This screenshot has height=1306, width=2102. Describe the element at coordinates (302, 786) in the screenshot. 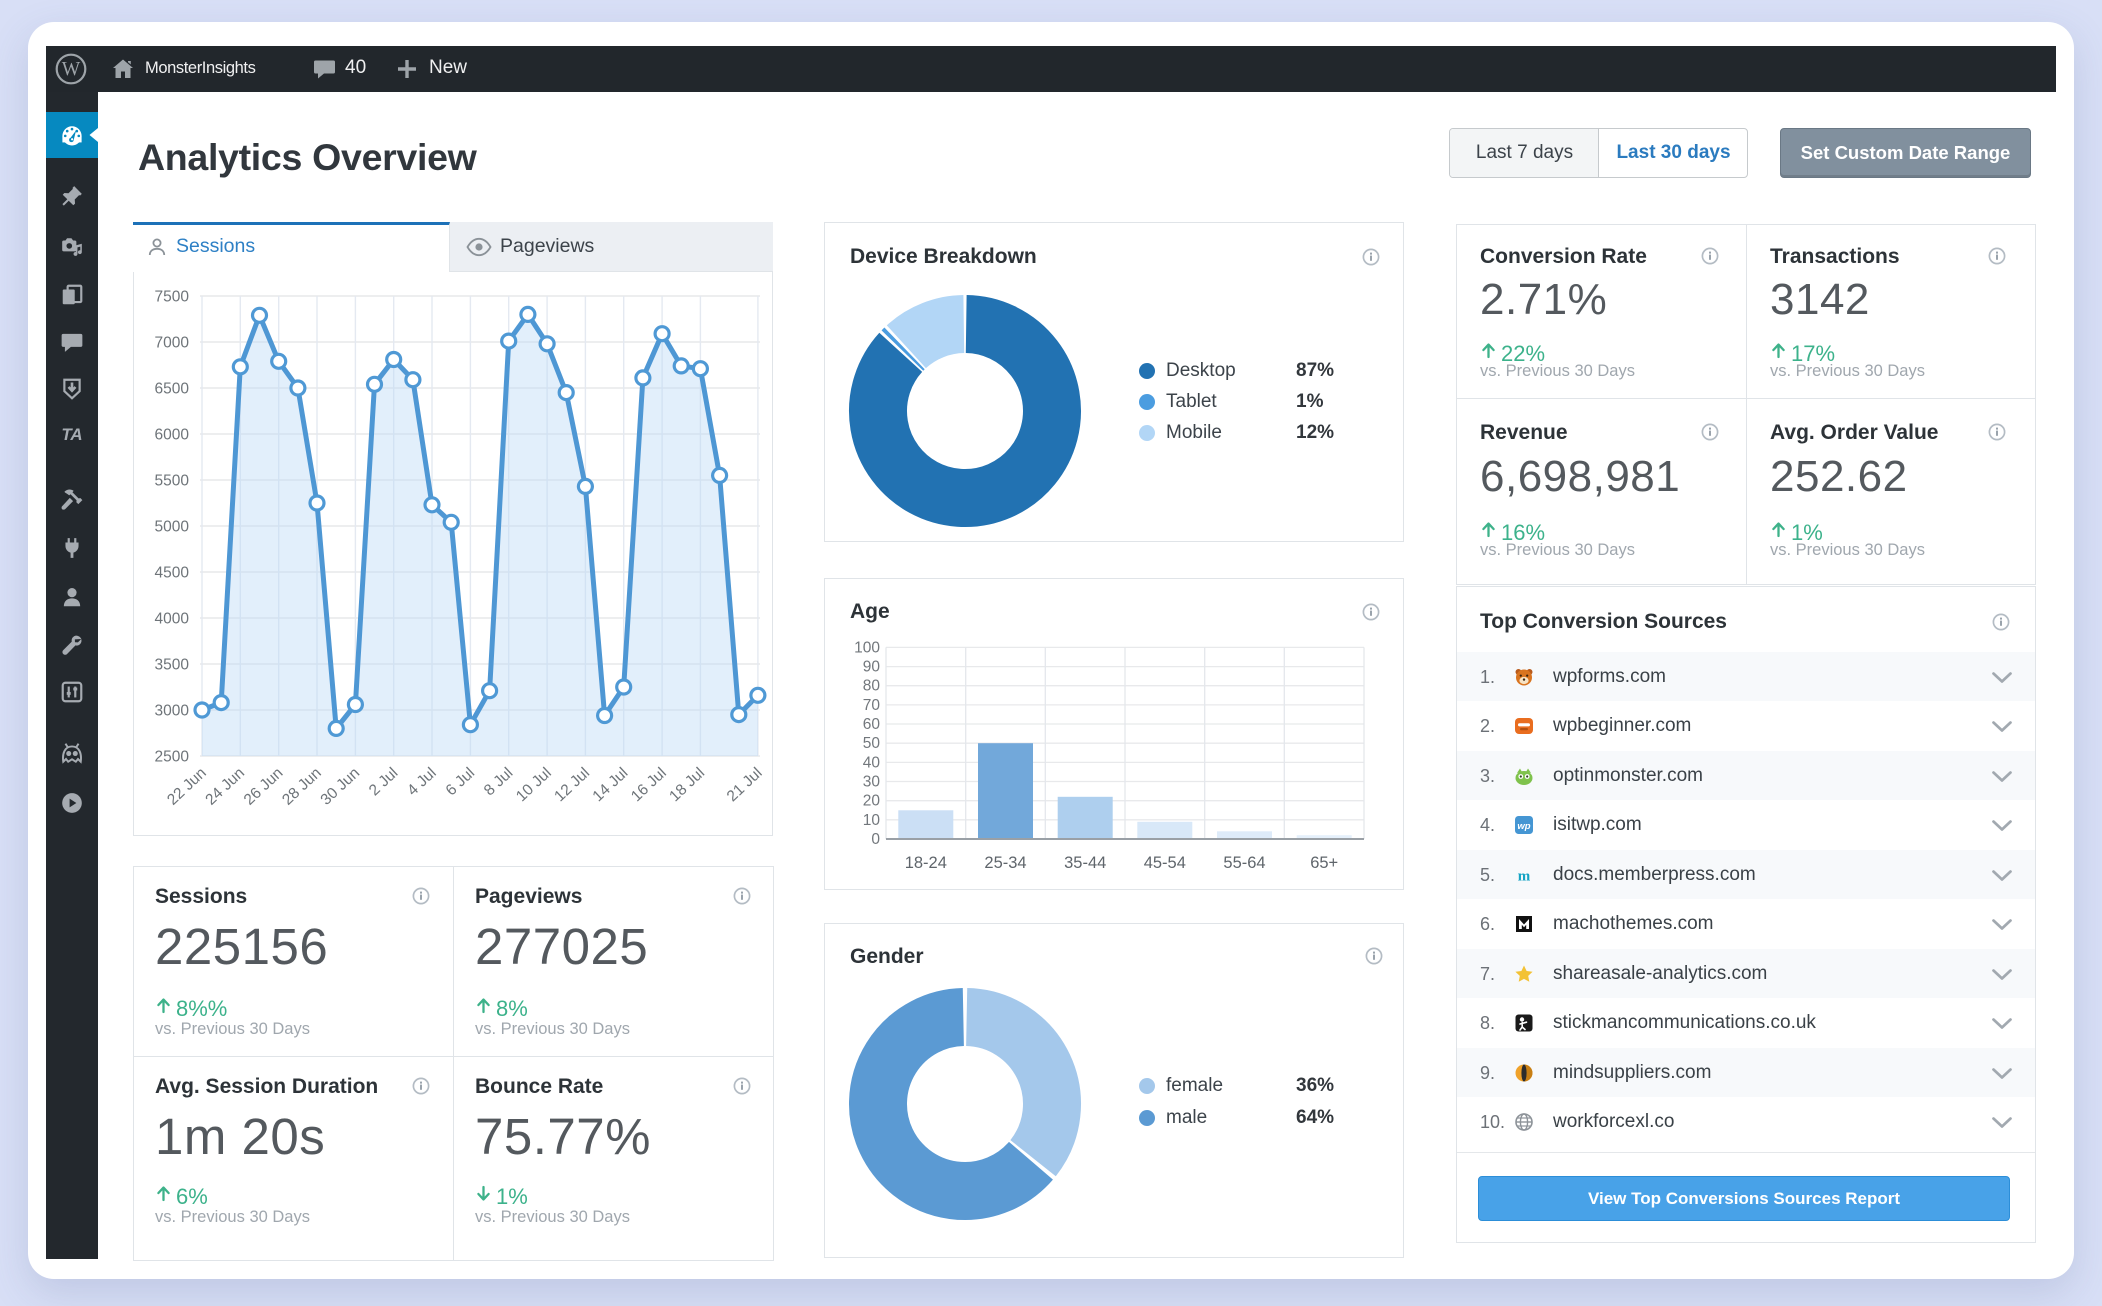

I see `svg-text: 28 Jun` at that location.